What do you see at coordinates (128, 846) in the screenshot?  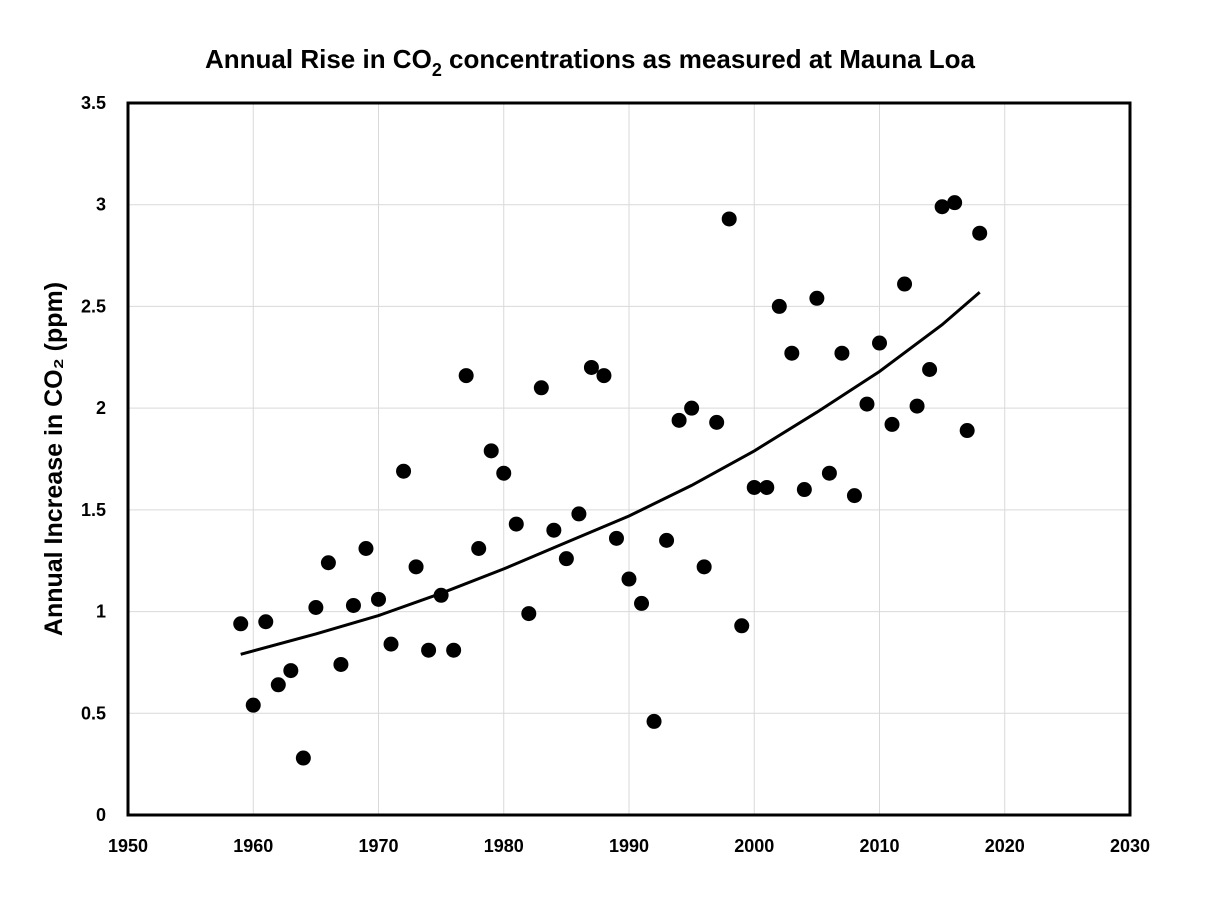 I see `x-tick-label: 1950` at bounding box center [128, 846].